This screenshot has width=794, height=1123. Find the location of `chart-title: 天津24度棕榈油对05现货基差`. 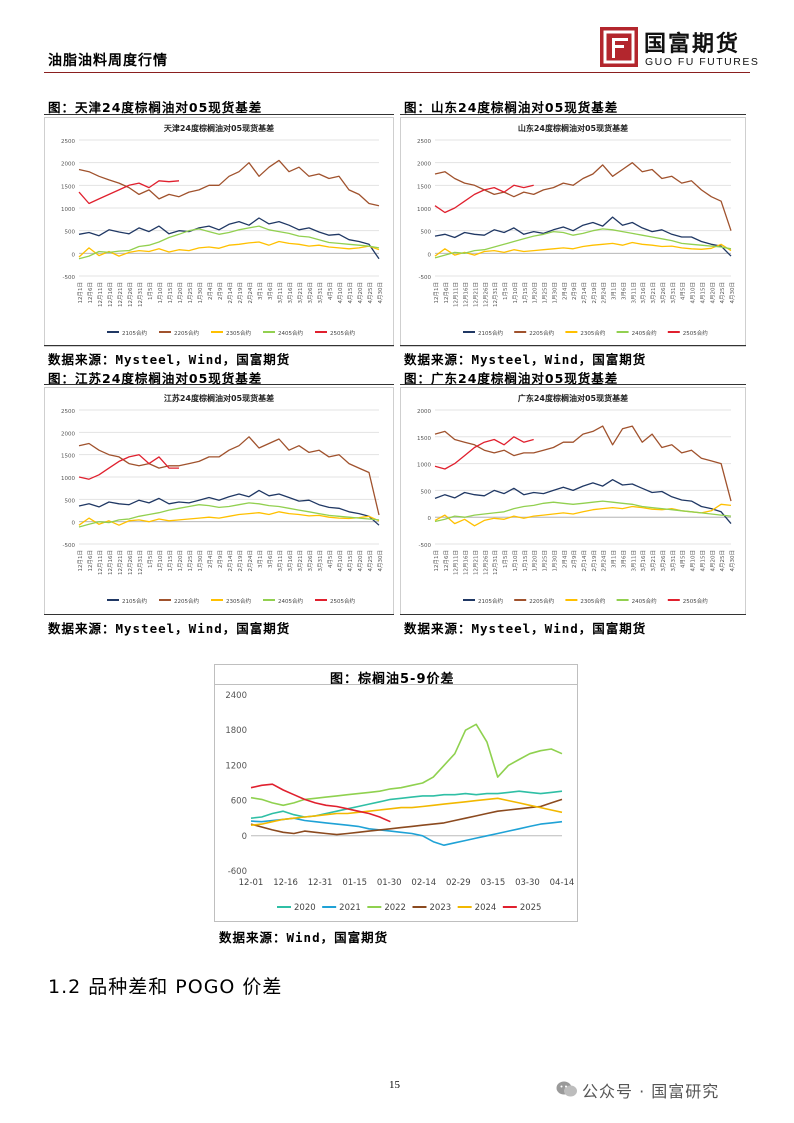

chart-title: 天津24度棕榈油对05现货基差 is located at coordinates (219, 128).